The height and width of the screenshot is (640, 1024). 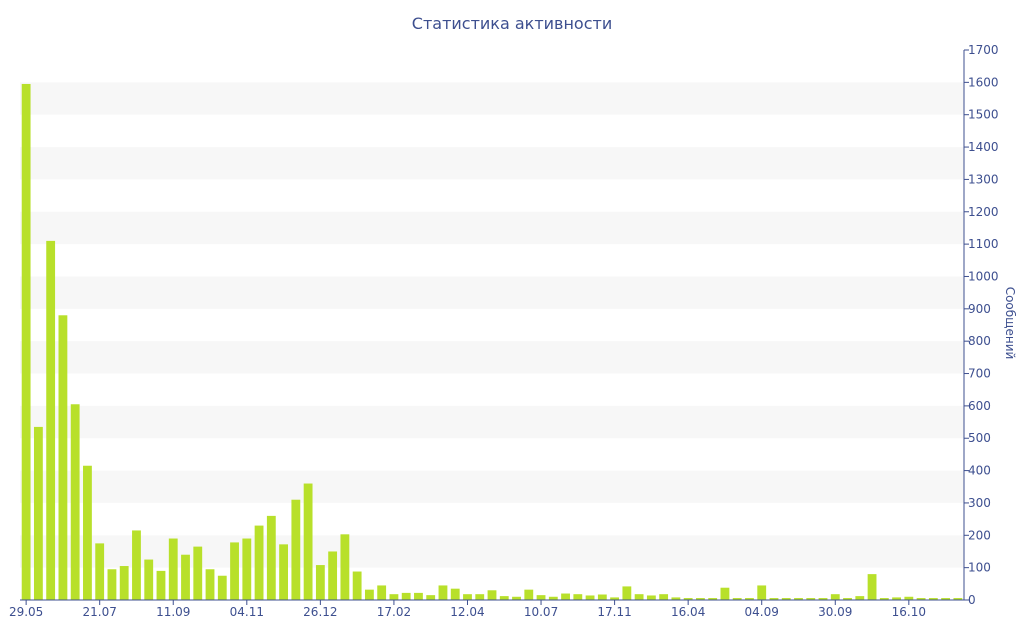 I want to click on y-tick-label: 1500, so click(x=983, y=115).